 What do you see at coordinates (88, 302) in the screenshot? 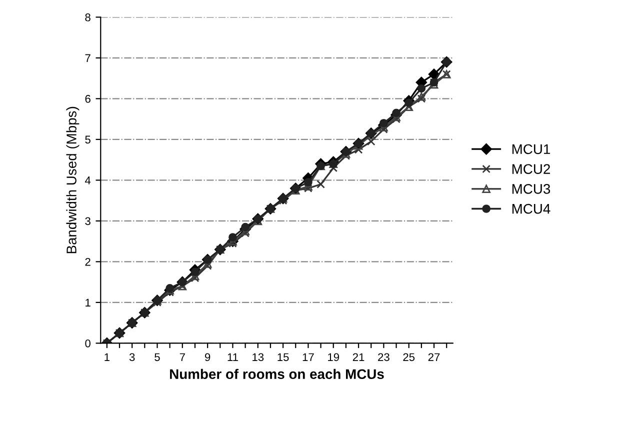
I see `y-tick-label: 1` at bounding box center [88, 302].